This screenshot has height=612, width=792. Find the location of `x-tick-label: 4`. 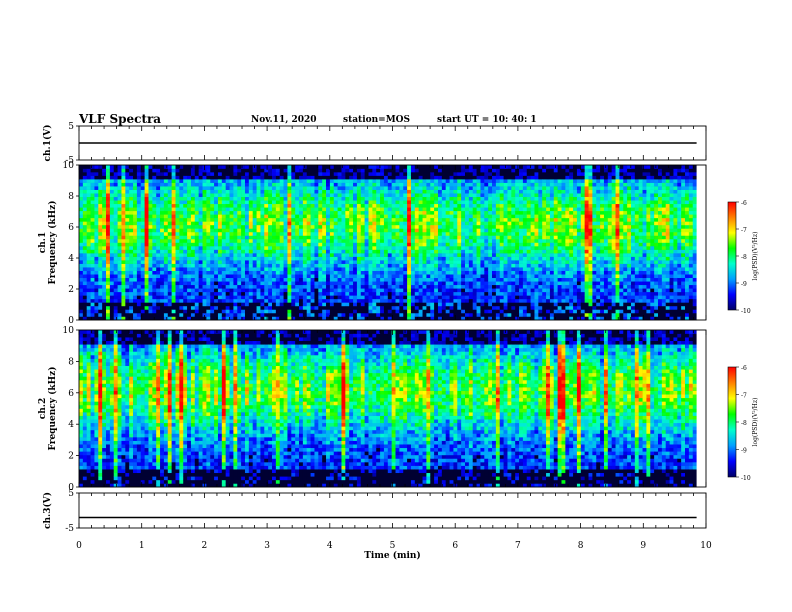

x-tick-label: 4 is located at coordinates (330, 546).